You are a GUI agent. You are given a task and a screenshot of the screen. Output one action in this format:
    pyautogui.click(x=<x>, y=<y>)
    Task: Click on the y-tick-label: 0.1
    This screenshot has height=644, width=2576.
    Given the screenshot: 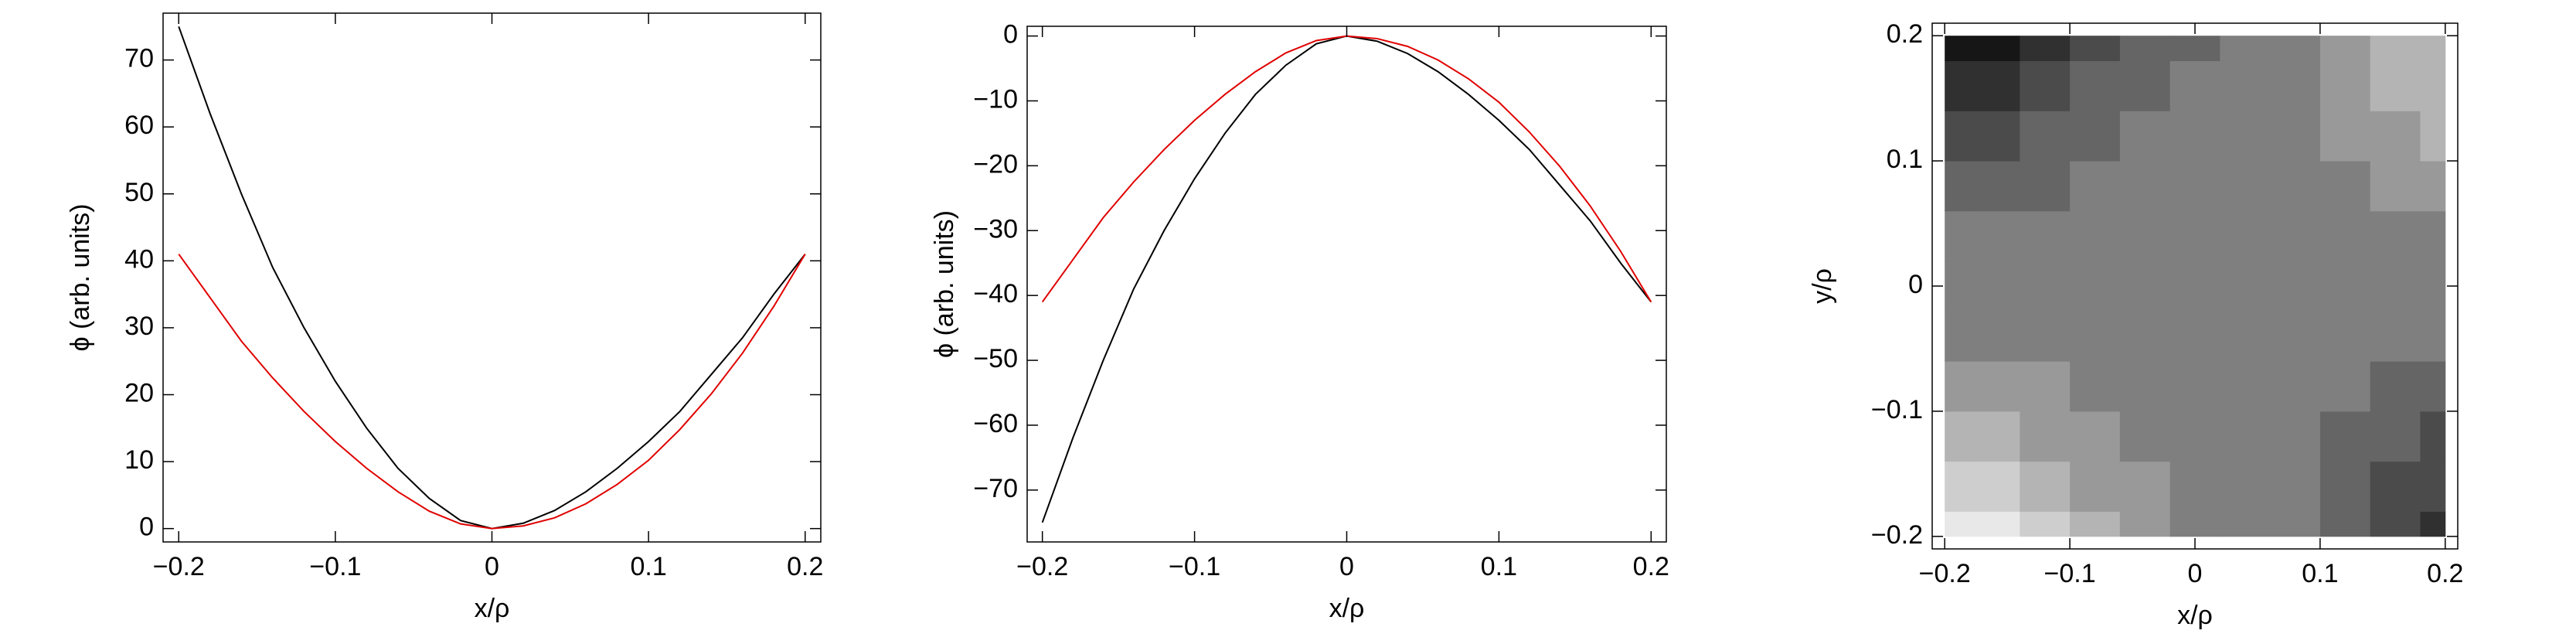 What is the action you would take?
    pyautogui.click(x=1905, y=159)
    